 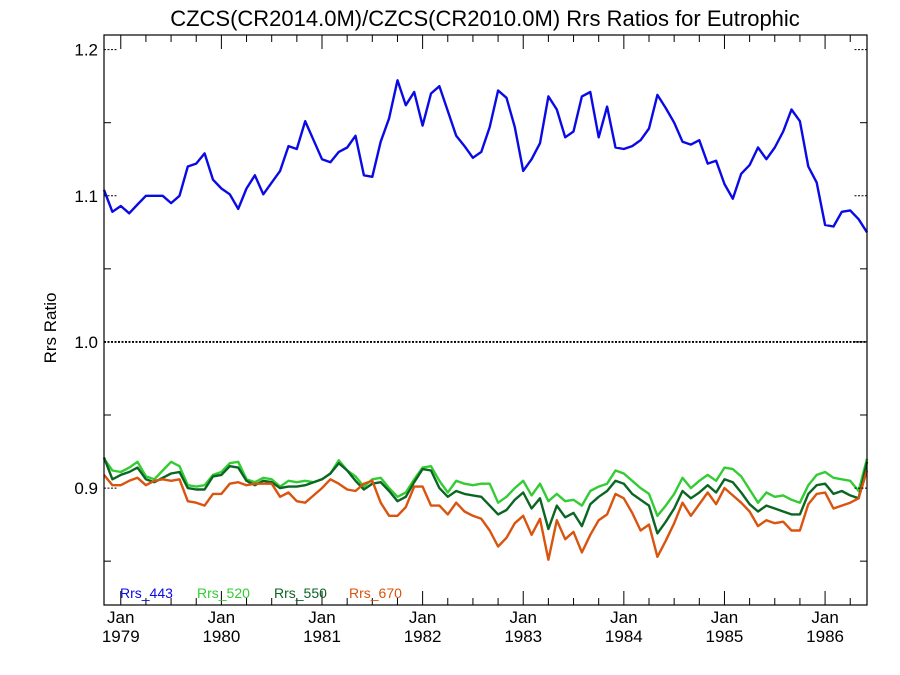 I want to click on legend-entry-rrs-443: Rrs_443, so click(x=146, y=593).